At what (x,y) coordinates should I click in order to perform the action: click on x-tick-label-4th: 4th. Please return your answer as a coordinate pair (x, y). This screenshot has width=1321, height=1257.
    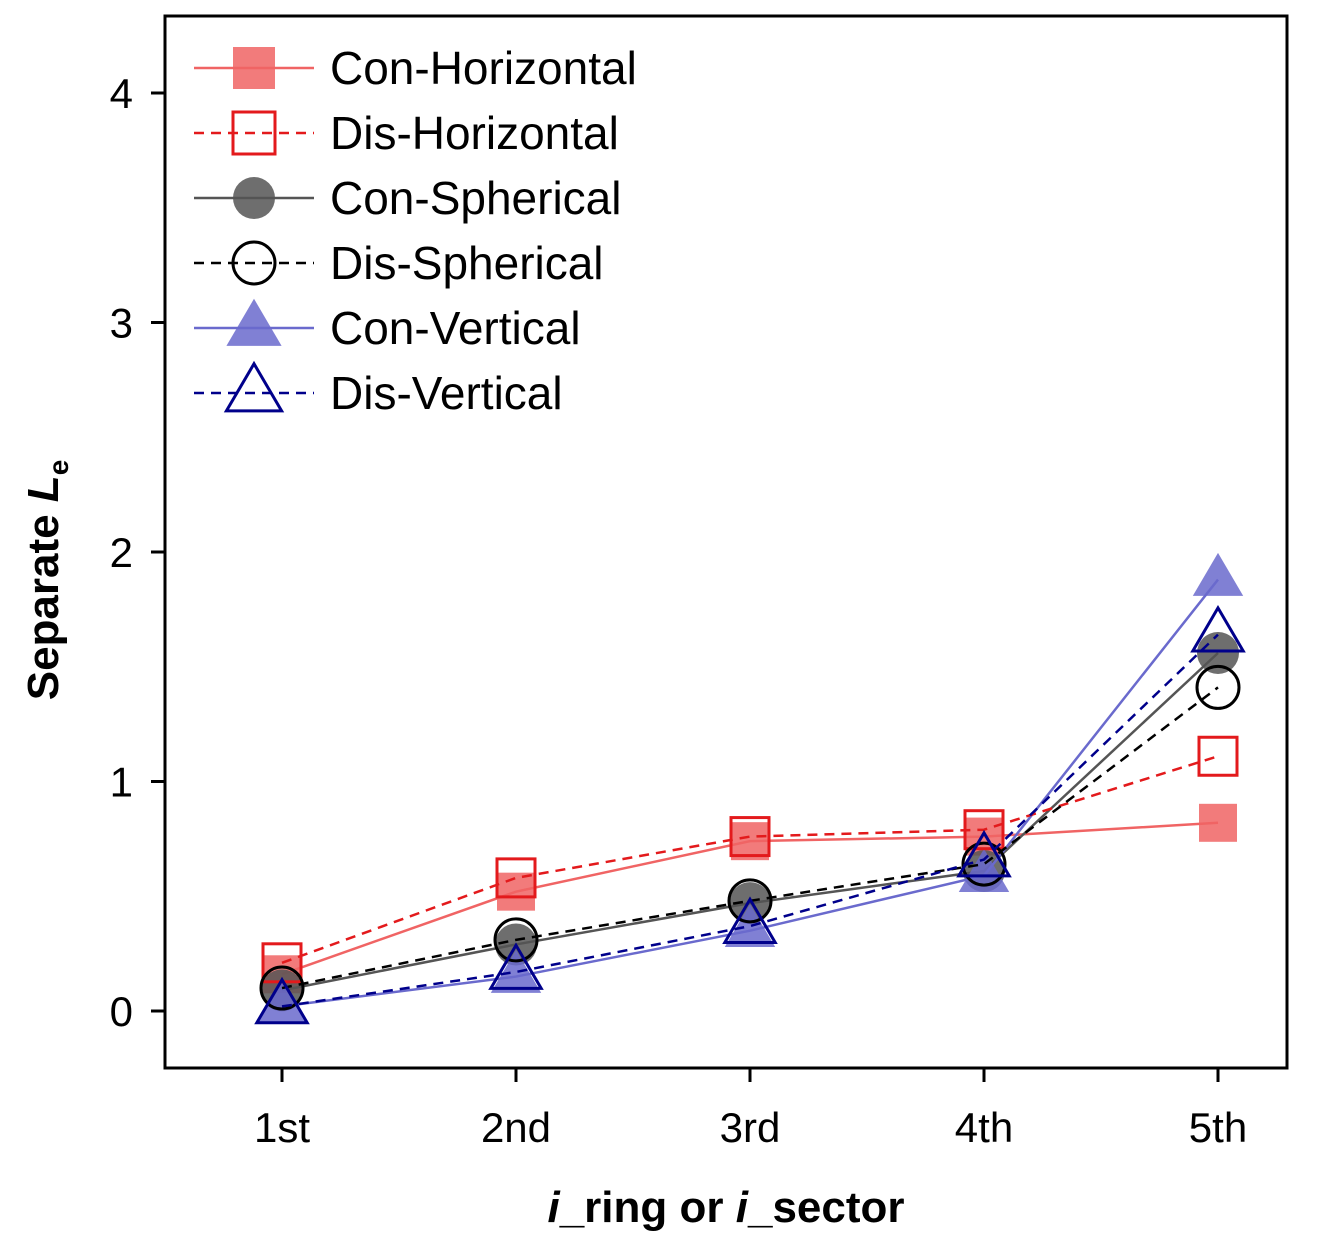
    Looking at the image, I should click on (984, 1127).